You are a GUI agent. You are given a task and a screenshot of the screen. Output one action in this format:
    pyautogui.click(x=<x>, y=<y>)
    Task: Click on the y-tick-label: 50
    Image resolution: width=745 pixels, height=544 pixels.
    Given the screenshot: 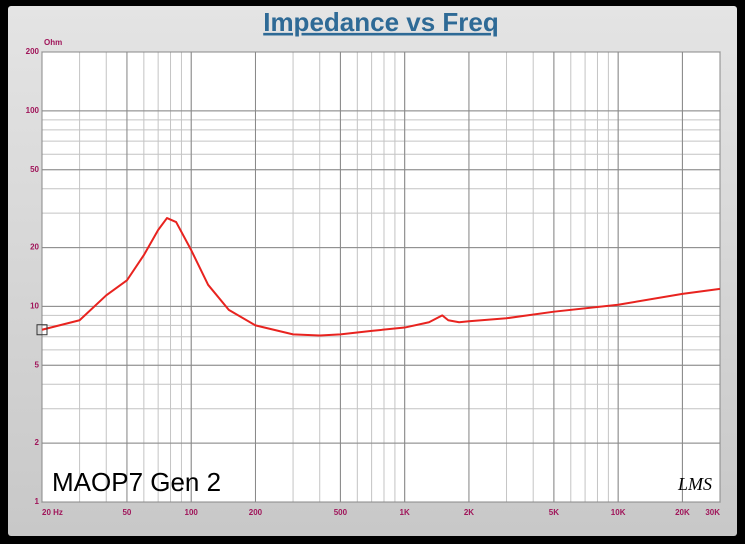 What is the action you would take?
    pyautogui.click(x=34, y=169)
    